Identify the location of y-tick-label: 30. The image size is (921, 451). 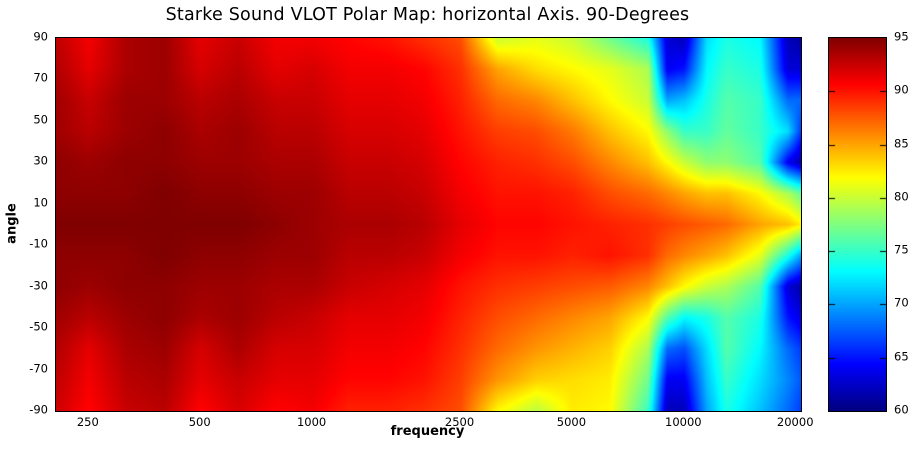
(40, 160).